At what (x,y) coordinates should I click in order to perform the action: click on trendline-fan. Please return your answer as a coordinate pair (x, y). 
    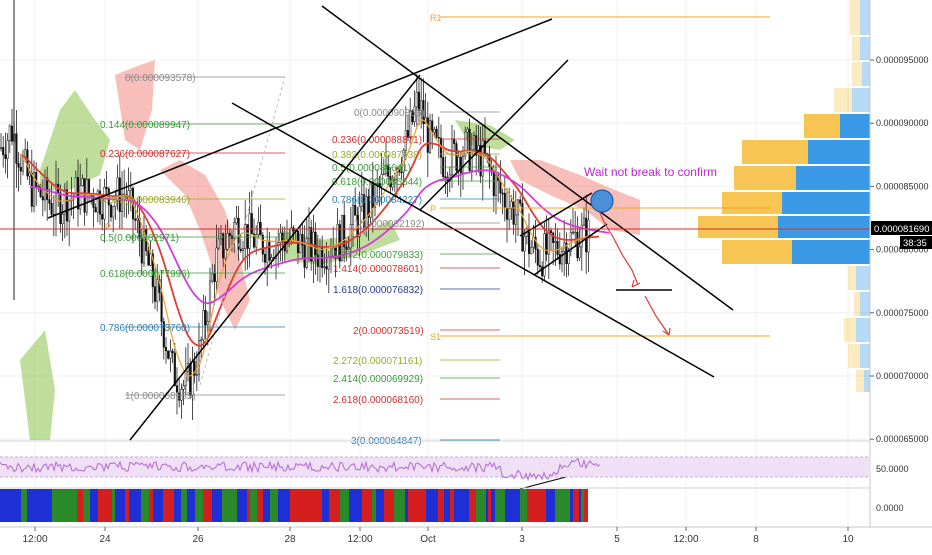
    Looking at the image, I should click on (494, 135).